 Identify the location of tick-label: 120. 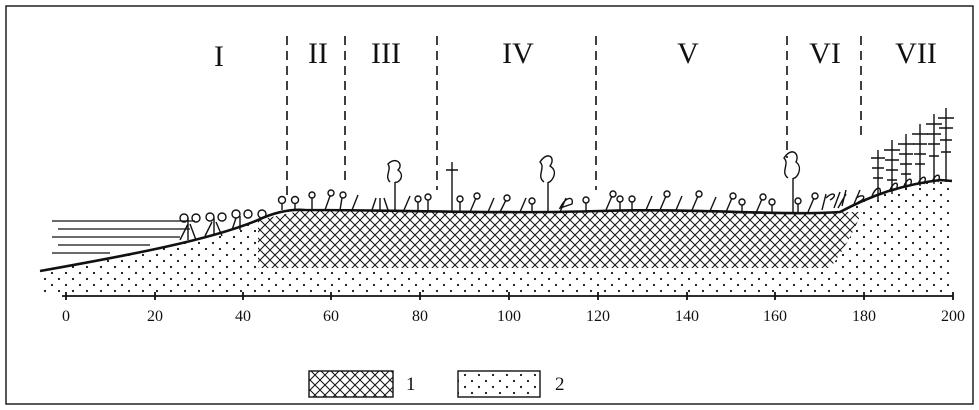
(598, 316).